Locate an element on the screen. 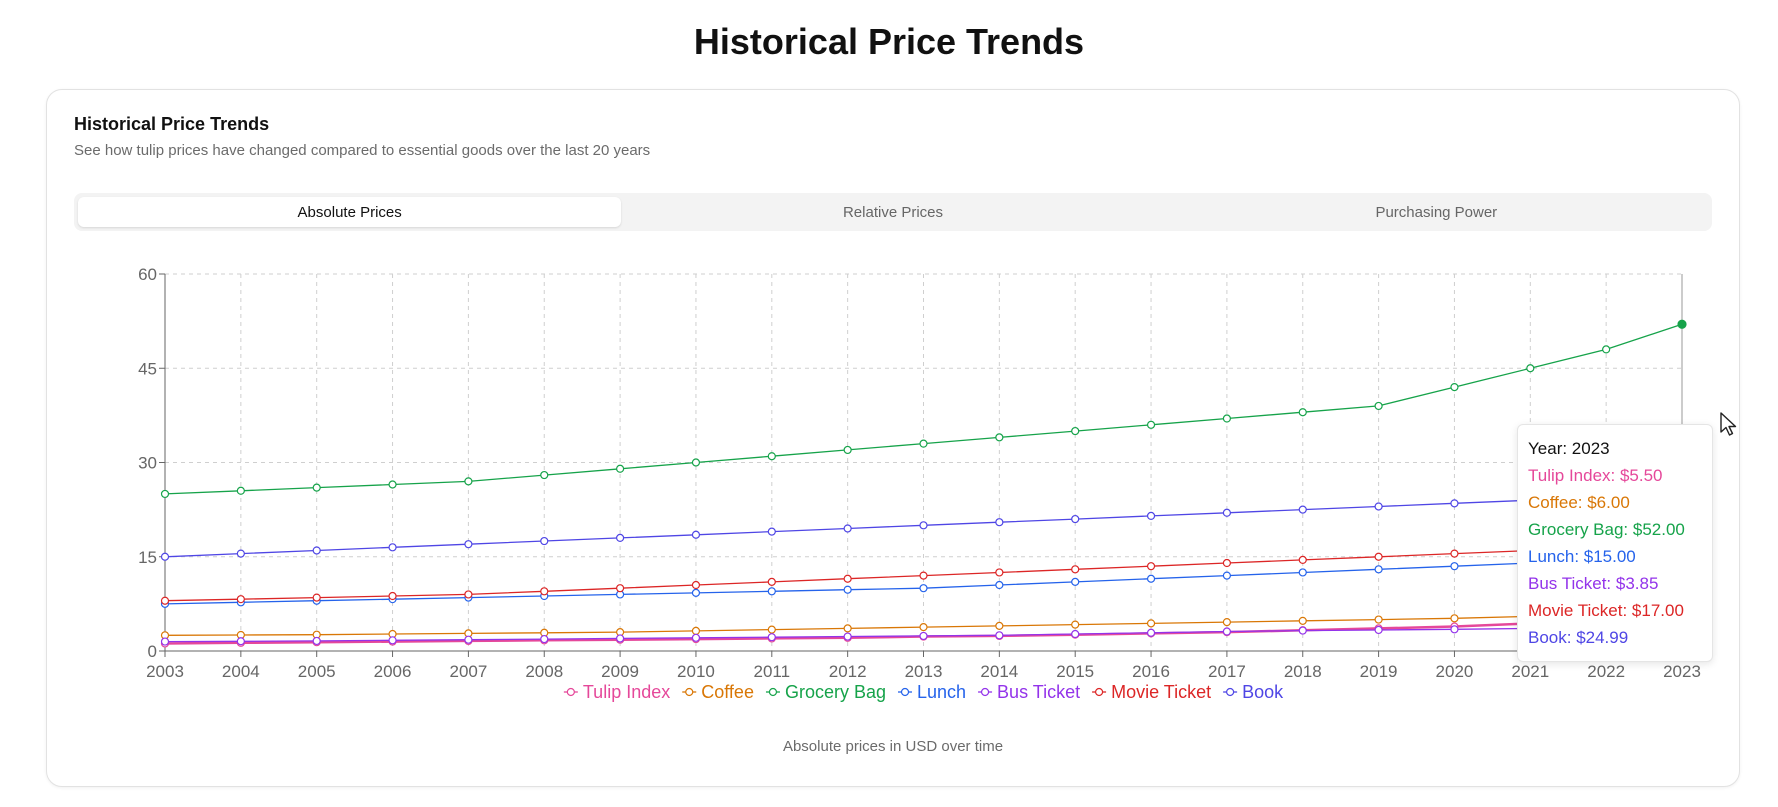 The width and height of the screenshot is (1778, 807). x-tick-label: 2006 is located at coordinates (393, 671).